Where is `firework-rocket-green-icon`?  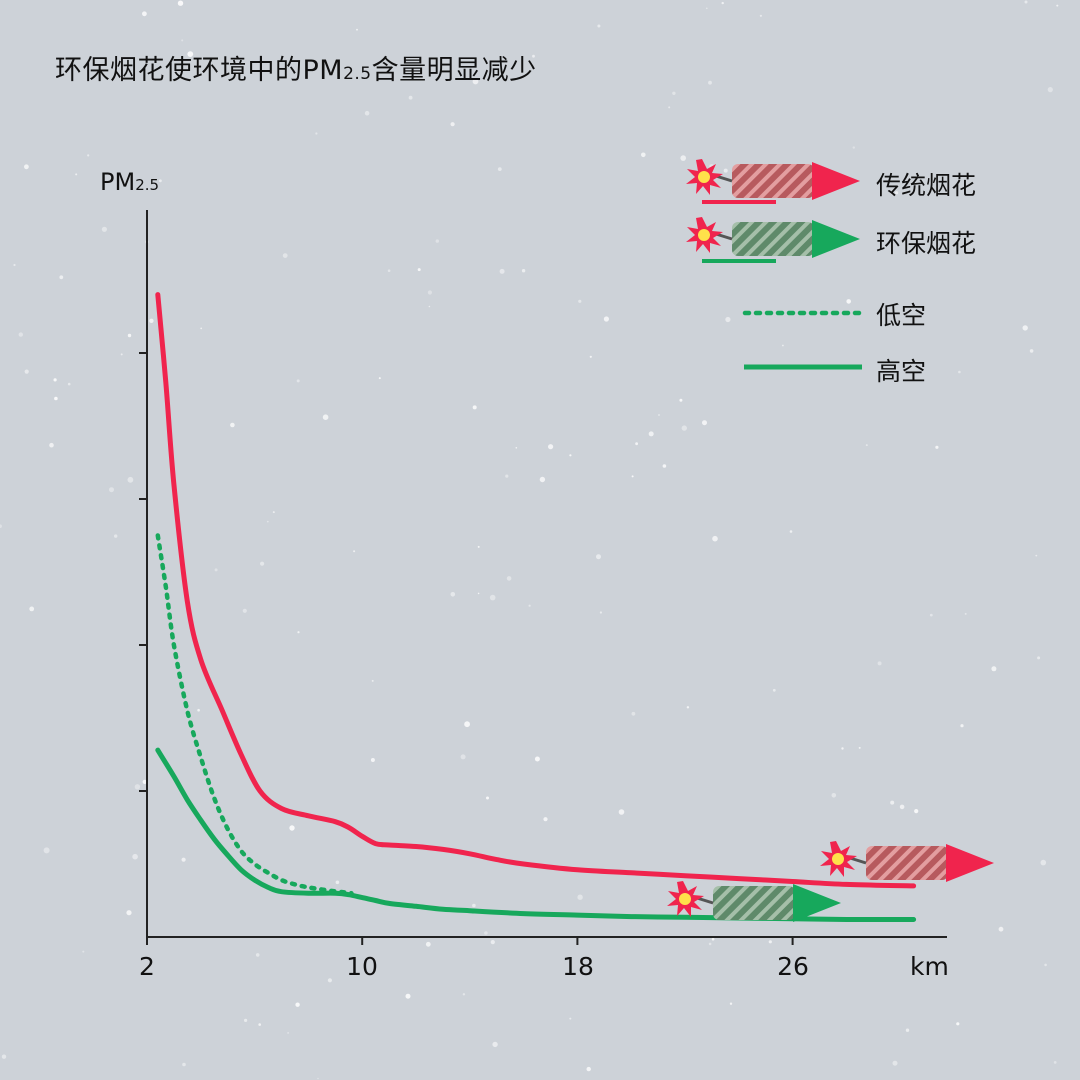 firework-rocket-green-icon is located at coordinates (773, 237).